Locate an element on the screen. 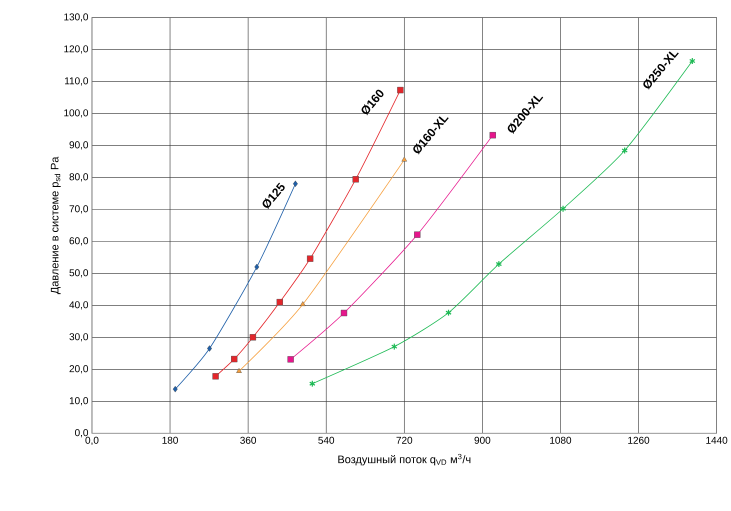 The height and width of the screenshot is (511, 731). y-tick-label: 50,0 is located at coordinates (78, 273).